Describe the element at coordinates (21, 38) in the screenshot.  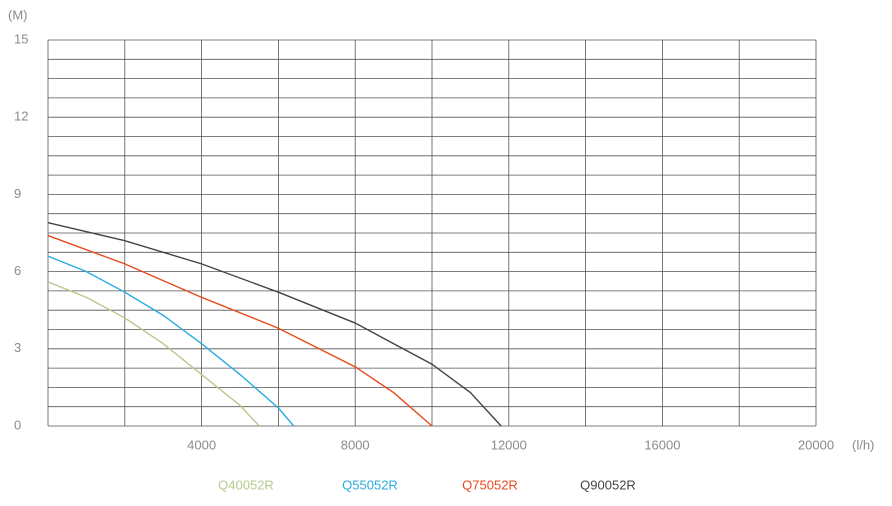
I see `y-tick-label: 15` at that location.